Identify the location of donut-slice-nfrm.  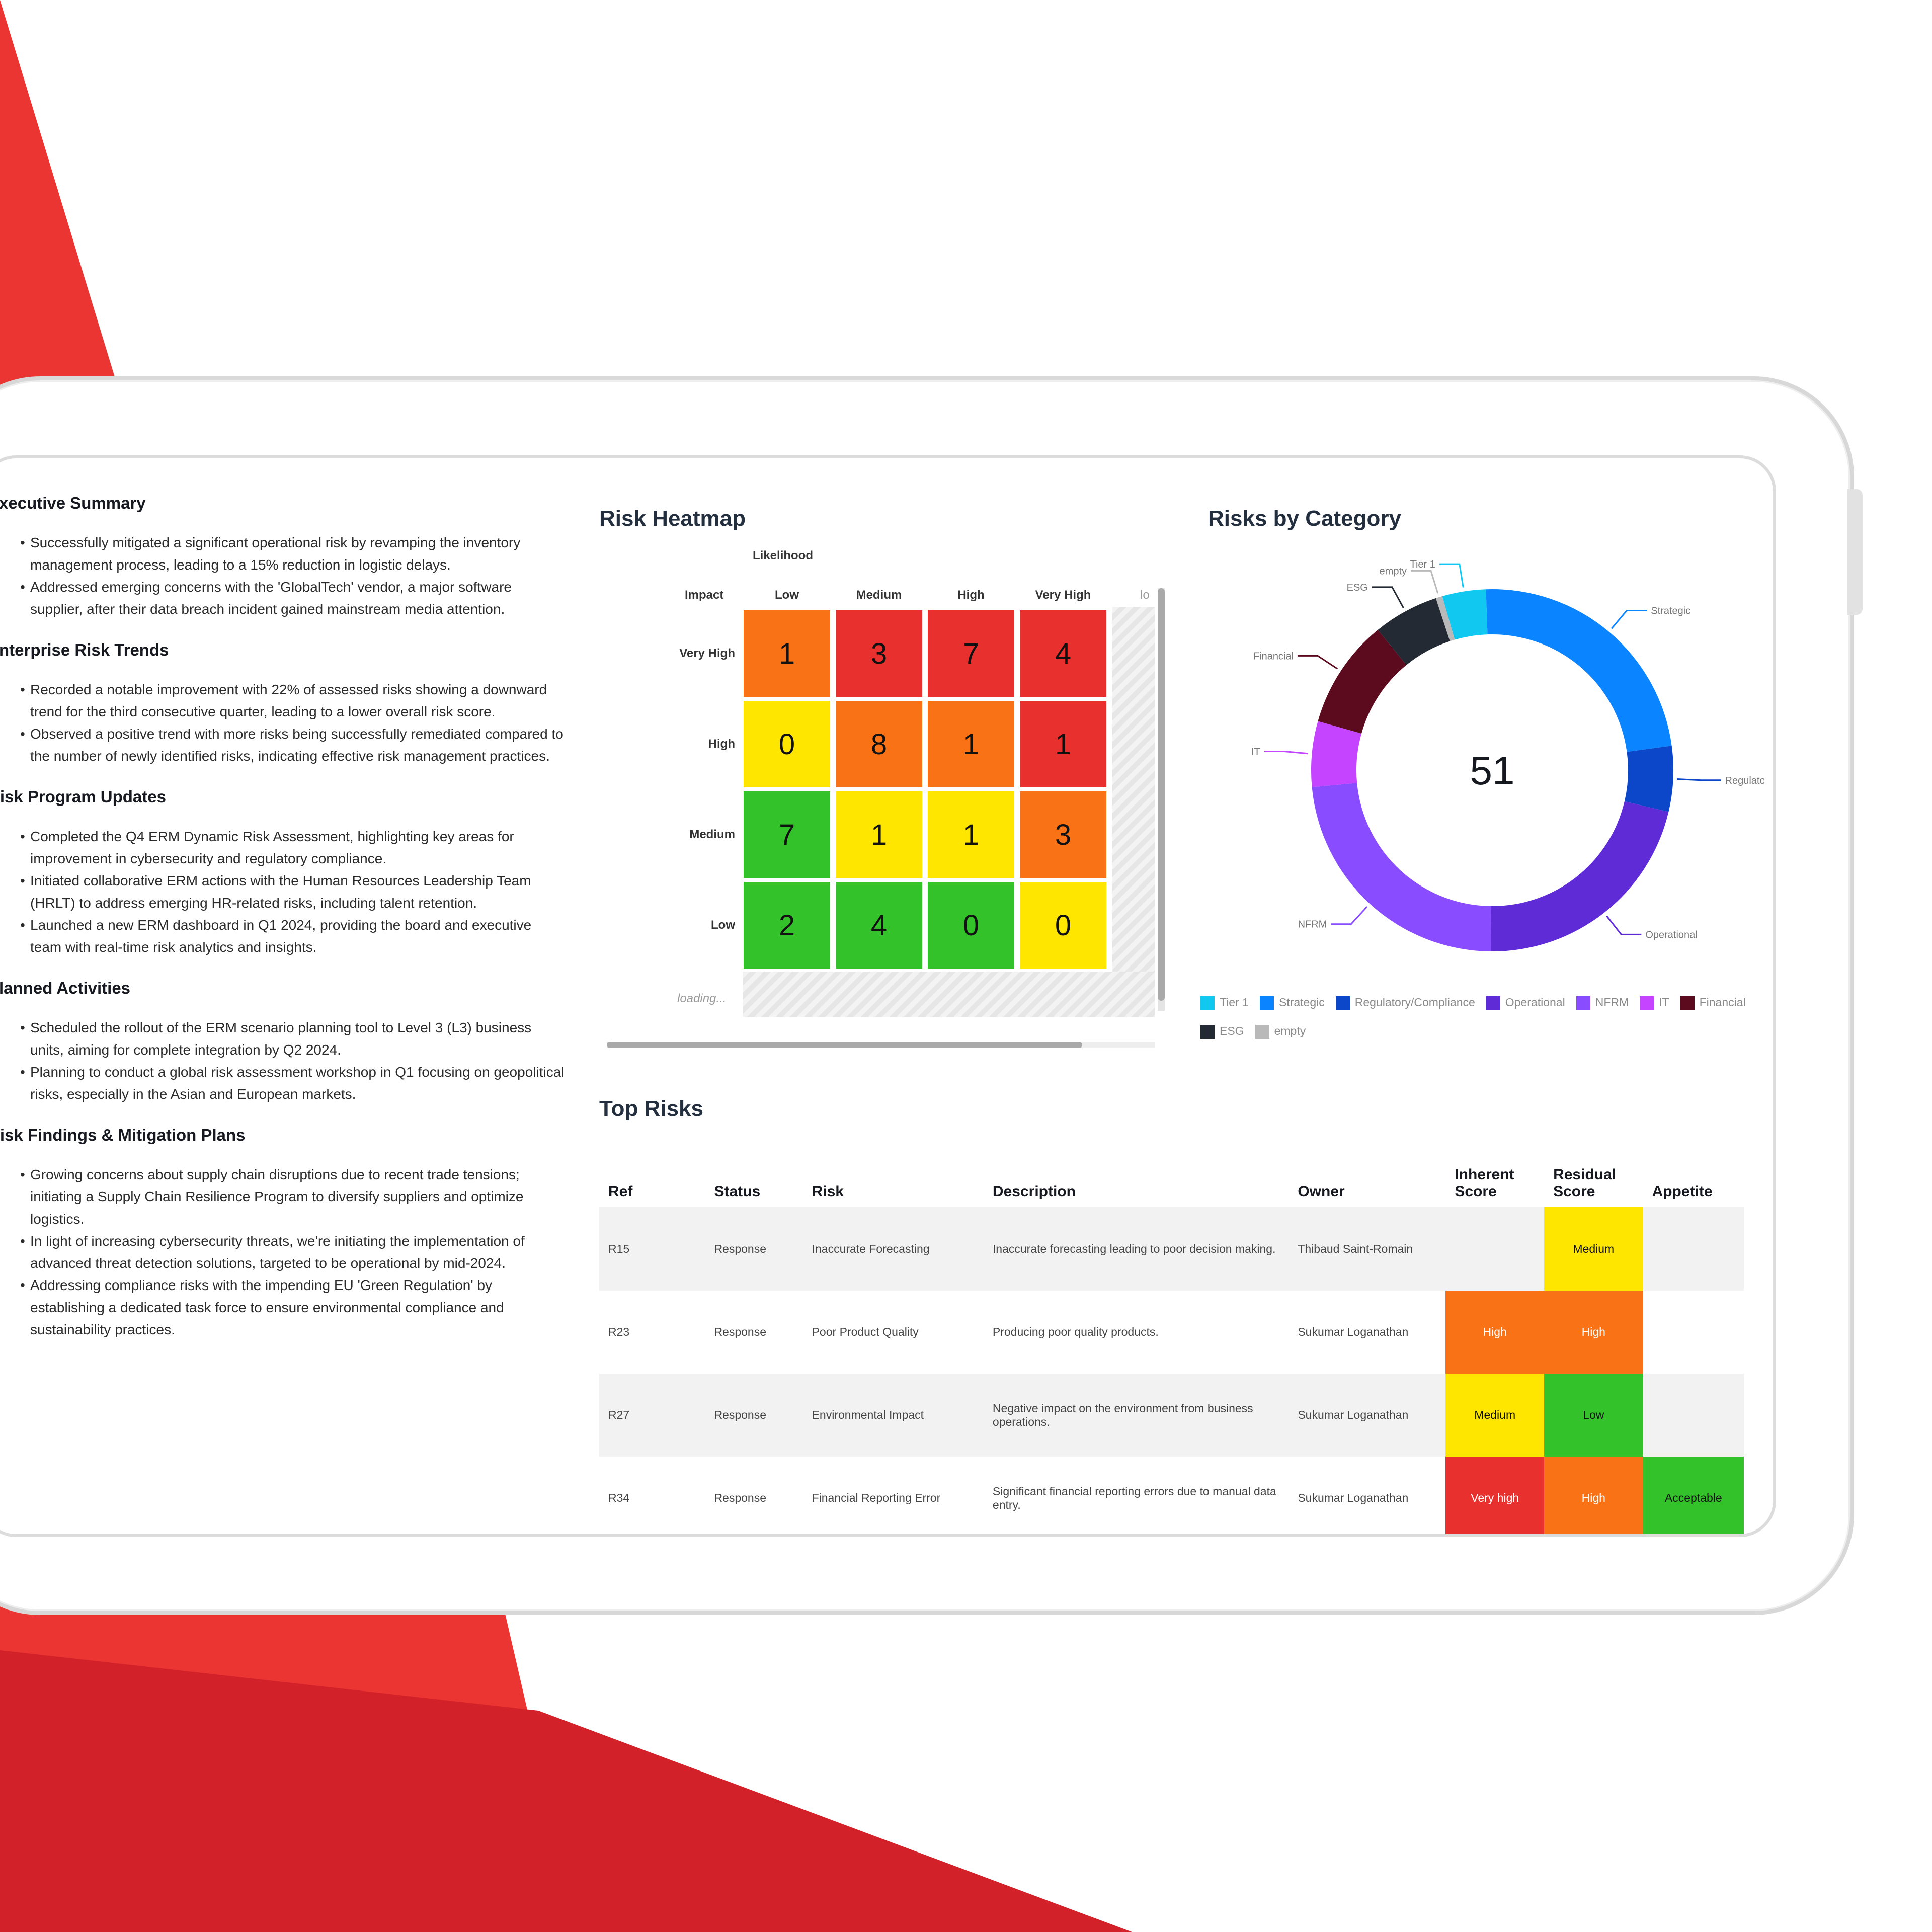
(1401, 867).